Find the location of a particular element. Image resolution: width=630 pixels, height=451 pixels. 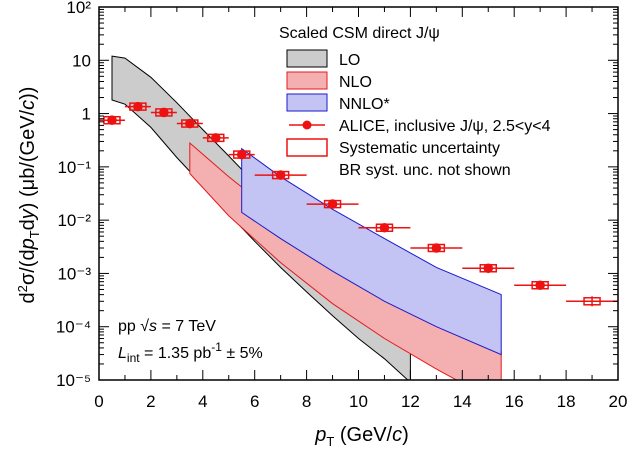

legend-syst-label: Systematic uncertainty is located at coordinates (419, 148).